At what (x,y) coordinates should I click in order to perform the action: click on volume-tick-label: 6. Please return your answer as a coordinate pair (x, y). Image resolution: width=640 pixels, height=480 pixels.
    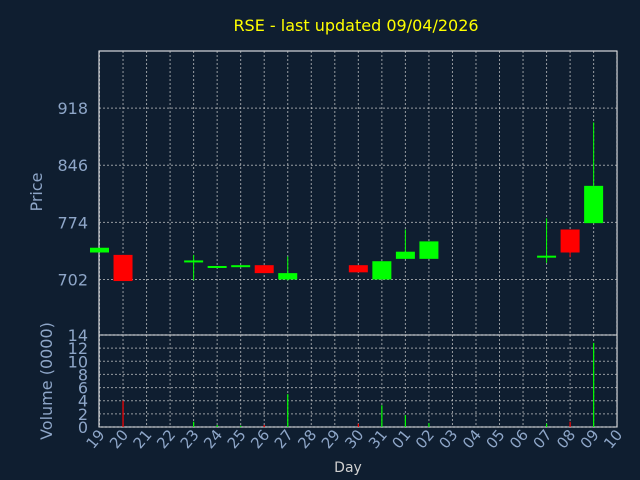
    Looking at the image, I should click on (83, 388).